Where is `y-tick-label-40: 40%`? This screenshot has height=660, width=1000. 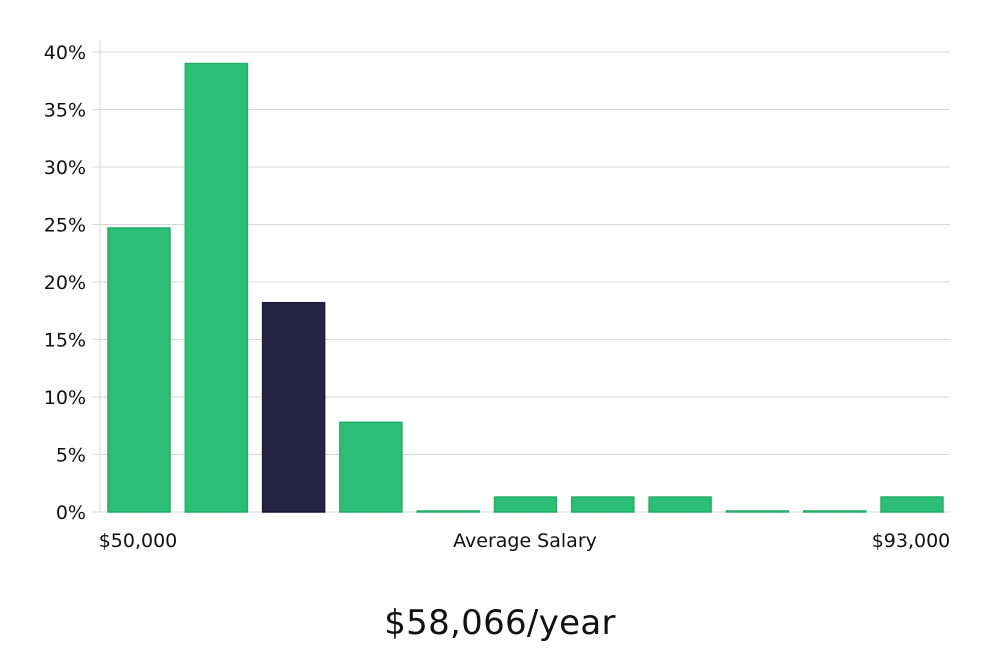 y-tick-label-40: 40% is located at coordinates (65, 53).